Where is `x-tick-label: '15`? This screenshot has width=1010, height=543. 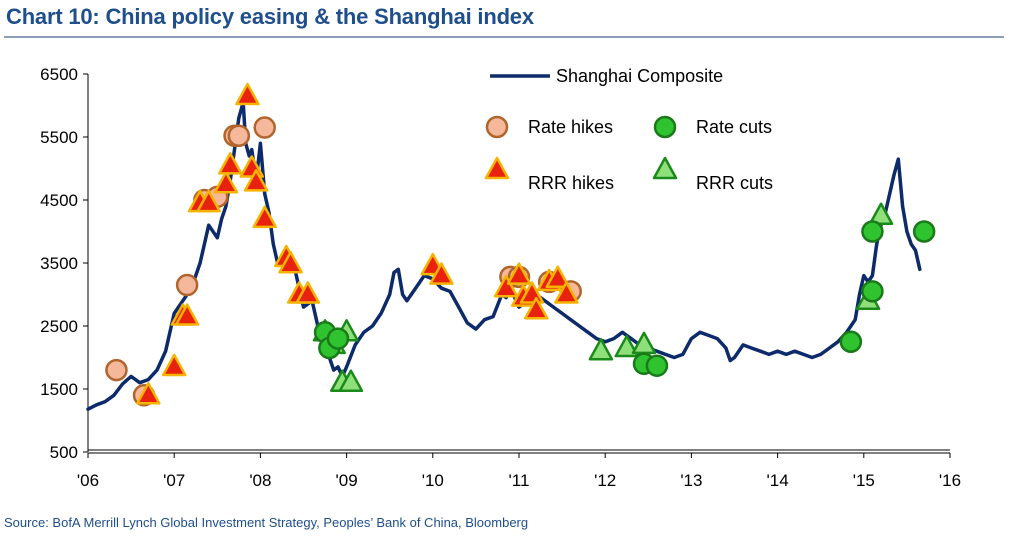
x-tick-label: '15 is located at coordinates (864, 480).